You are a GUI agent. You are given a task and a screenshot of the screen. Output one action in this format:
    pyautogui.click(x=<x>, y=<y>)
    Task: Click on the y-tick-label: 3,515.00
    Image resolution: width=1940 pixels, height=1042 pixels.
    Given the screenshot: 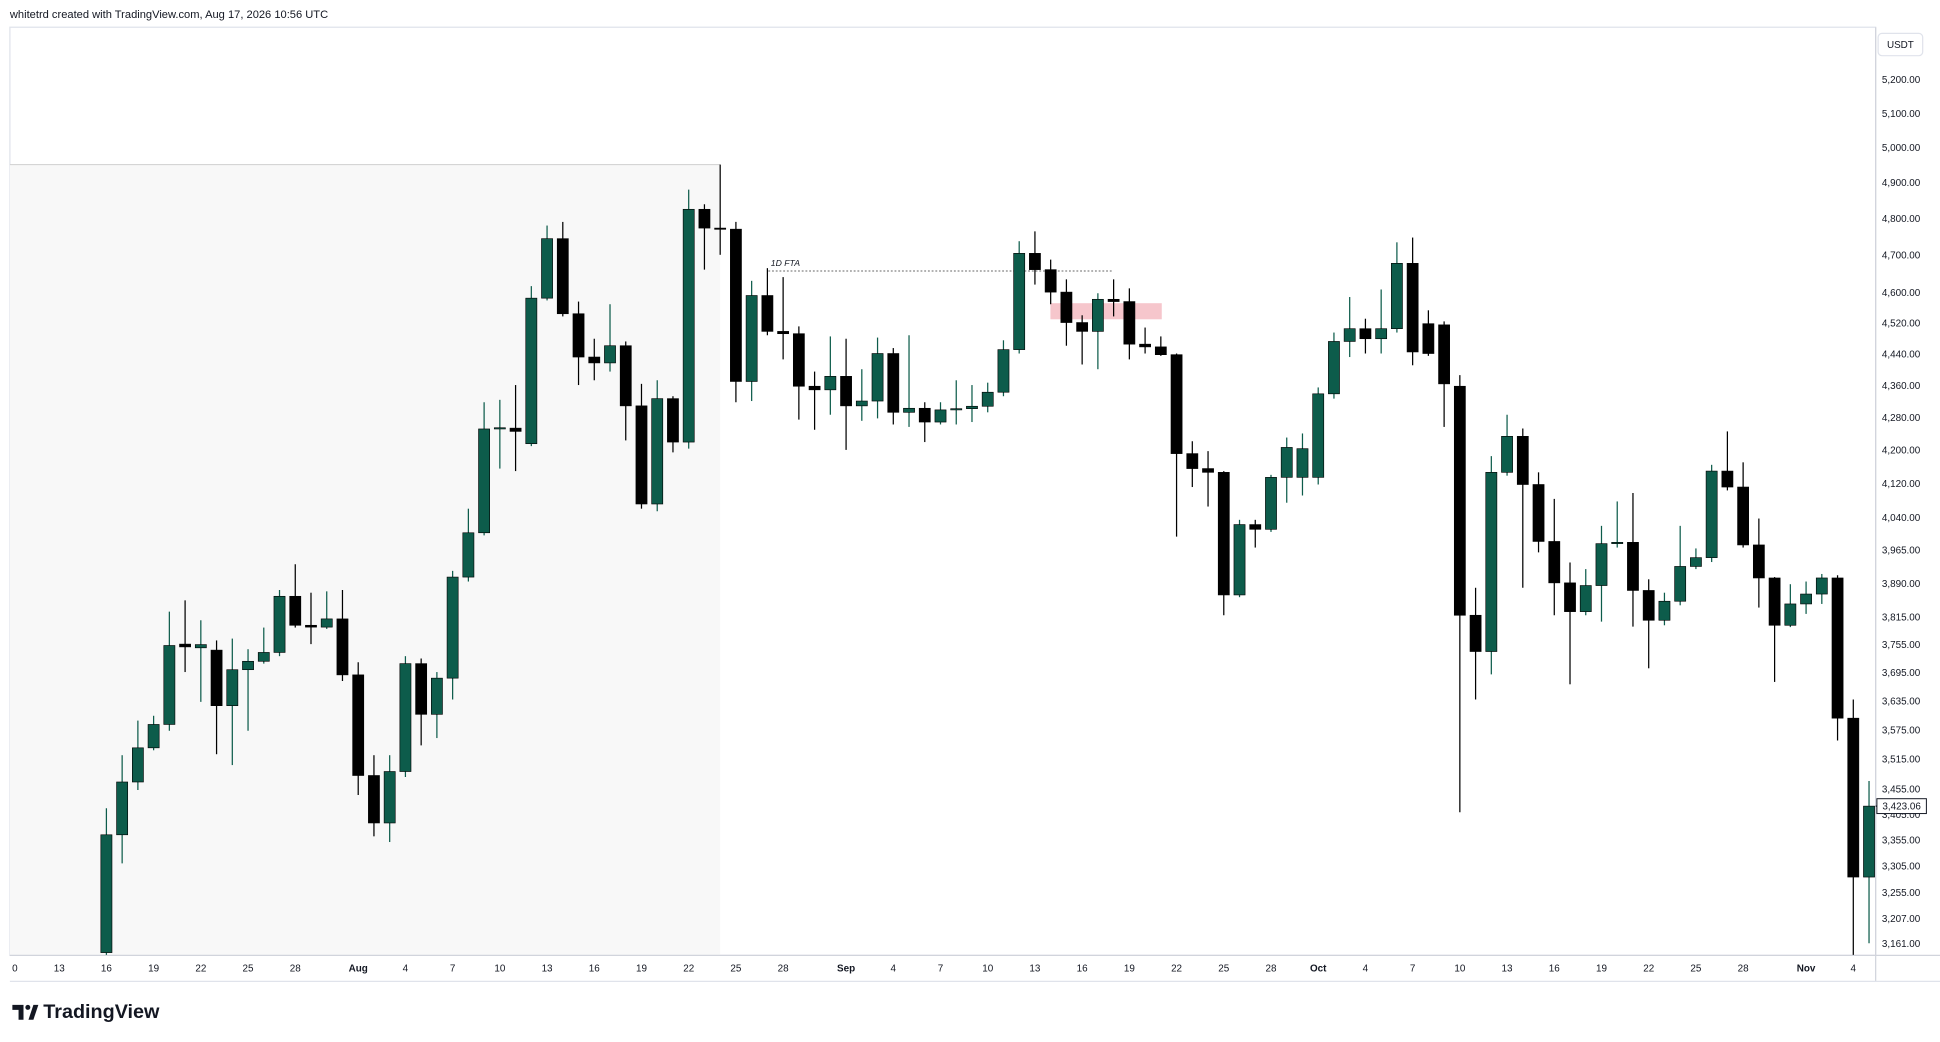 What is the action you would take?
    pyautogui.click(x=1901, y=760)
    